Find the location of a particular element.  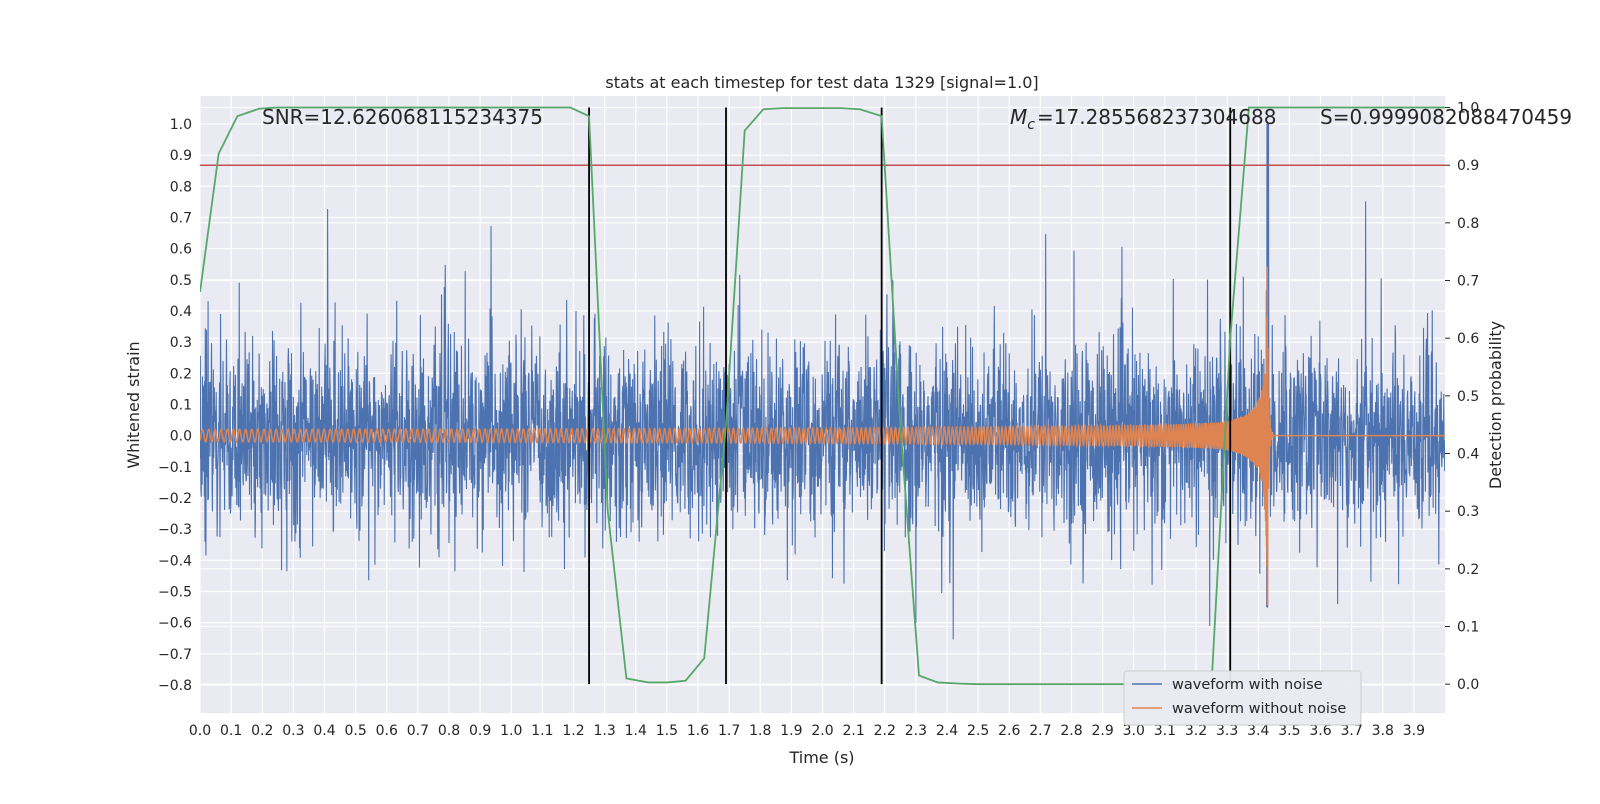

x-tick-label: 2.3 is located at coordinates (916, 731).